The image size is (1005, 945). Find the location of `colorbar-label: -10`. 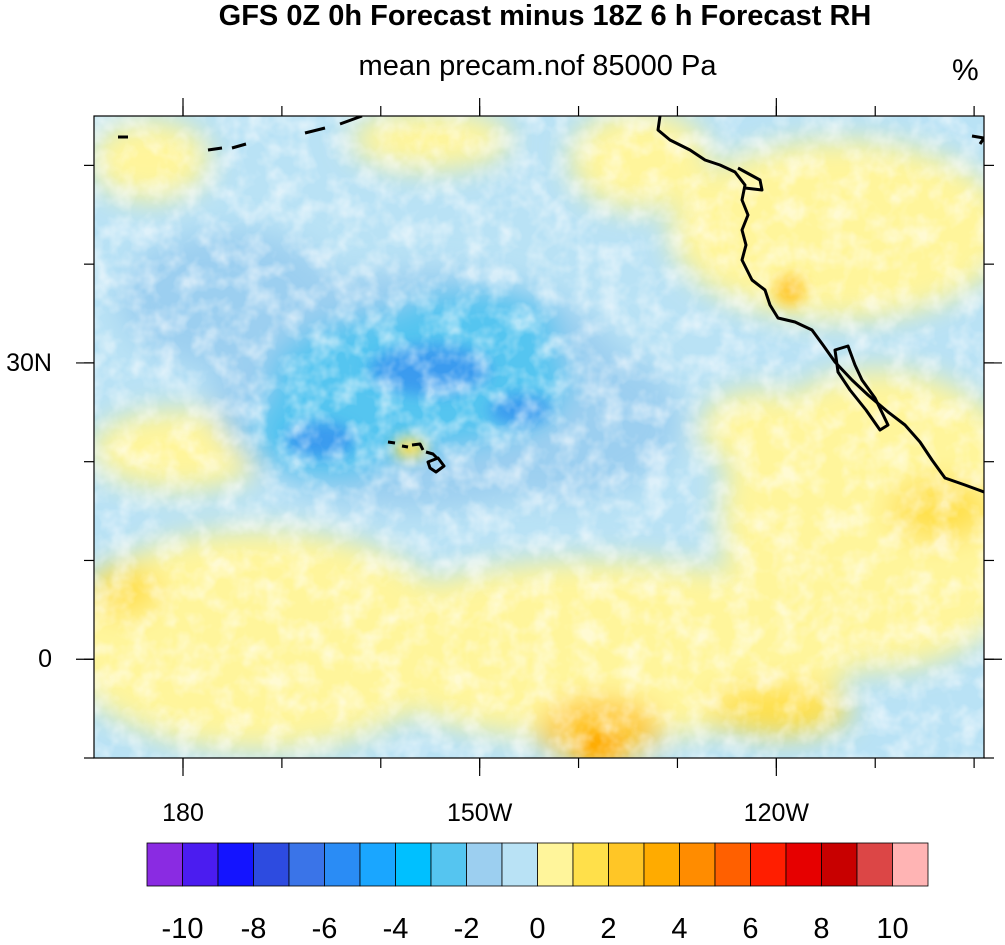

colorbar-label: -10 is located at coordinates (182, 929).